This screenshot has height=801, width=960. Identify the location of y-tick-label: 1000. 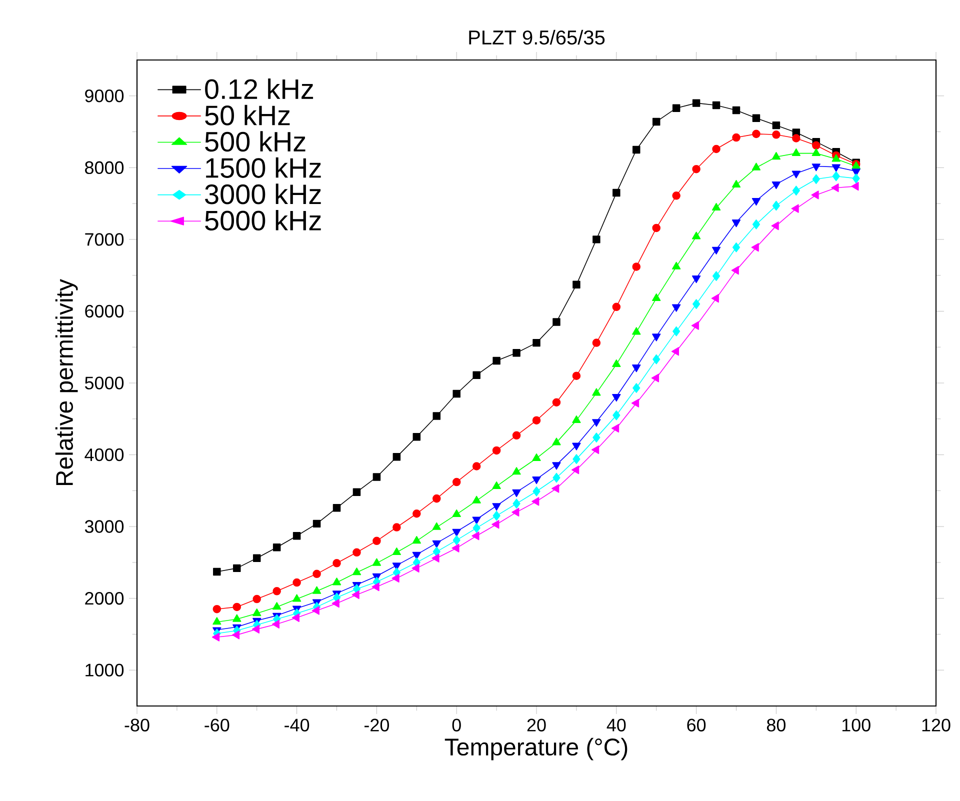
(105, 670).